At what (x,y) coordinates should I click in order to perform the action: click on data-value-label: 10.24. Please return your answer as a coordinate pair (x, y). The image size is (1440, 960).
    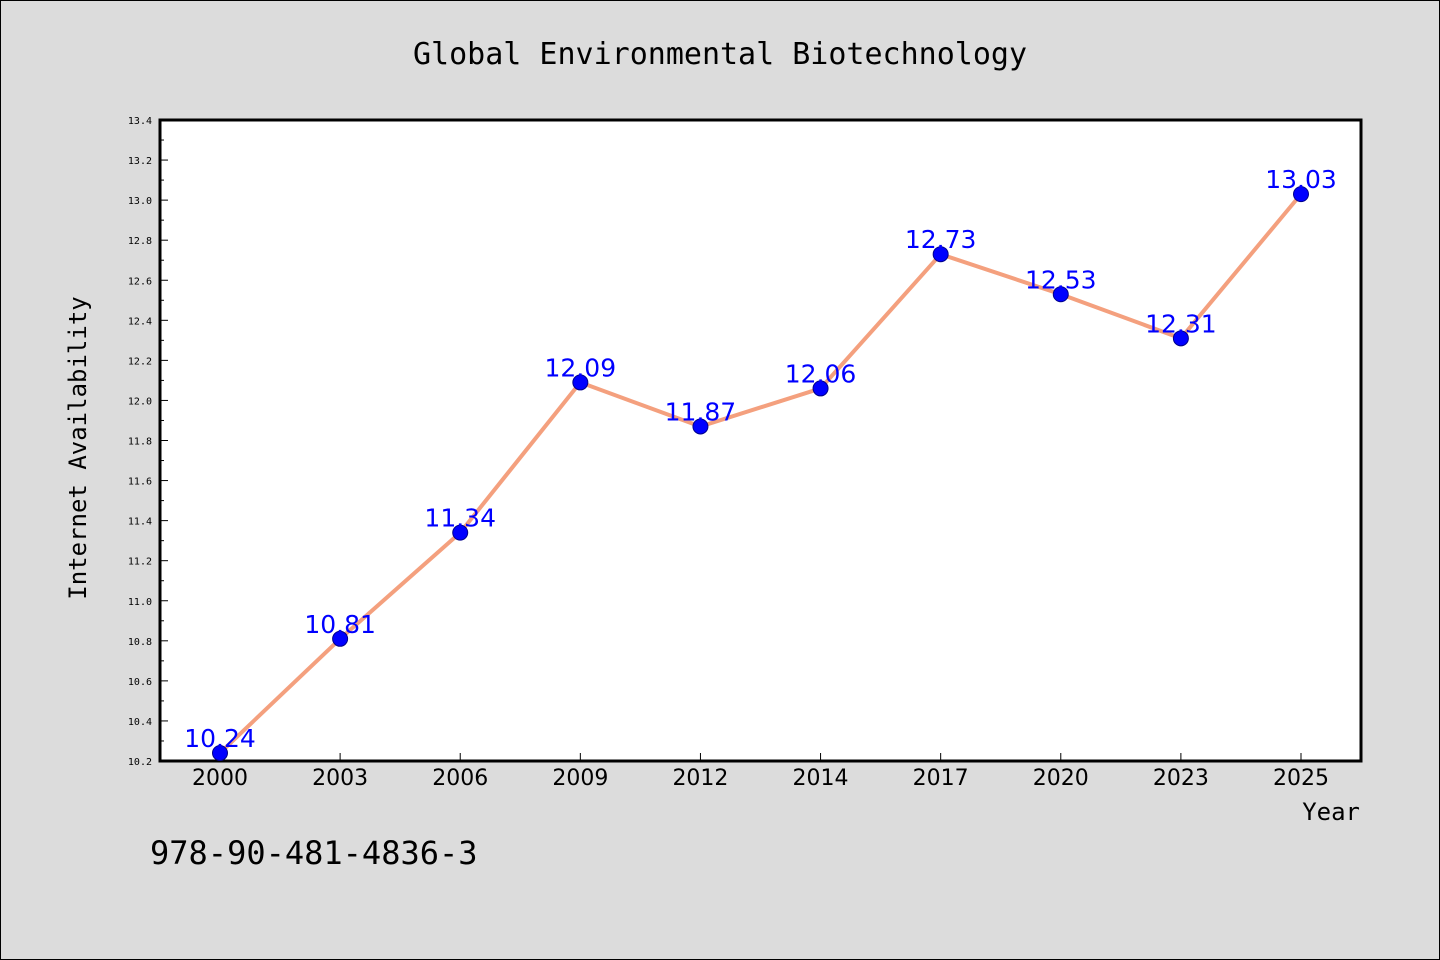
    Looking at the image, I should click on (220, 738).